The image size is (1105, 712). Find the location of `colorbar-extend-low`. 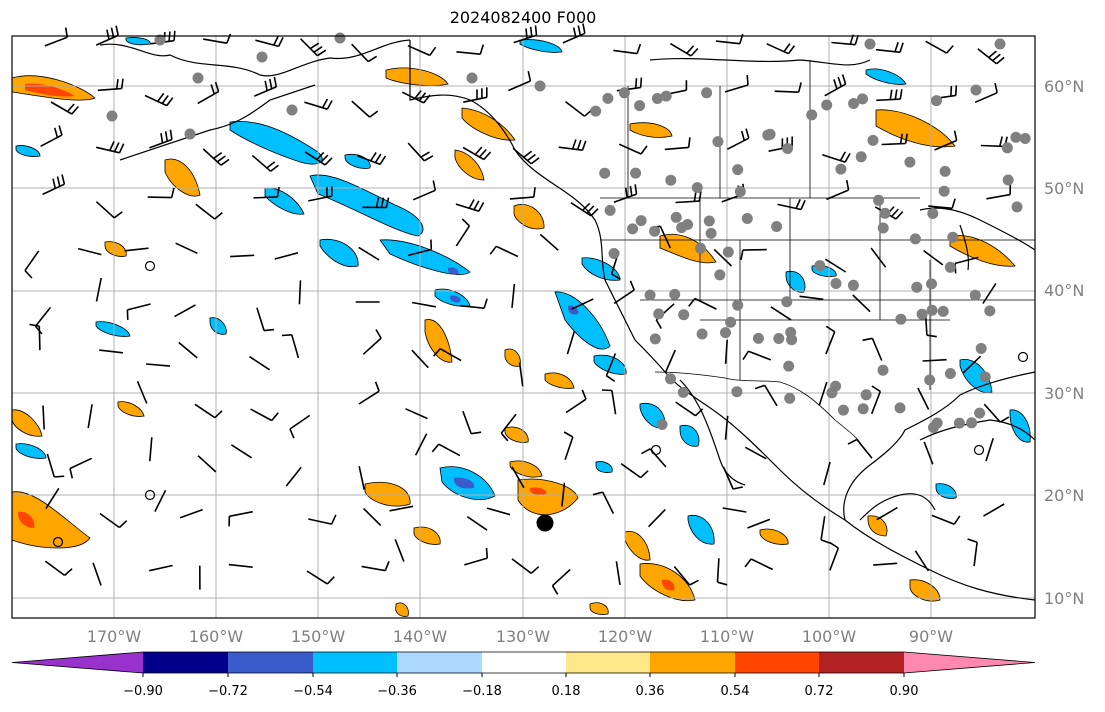

colorbar-extend-low is located at coordinates (77, 662).